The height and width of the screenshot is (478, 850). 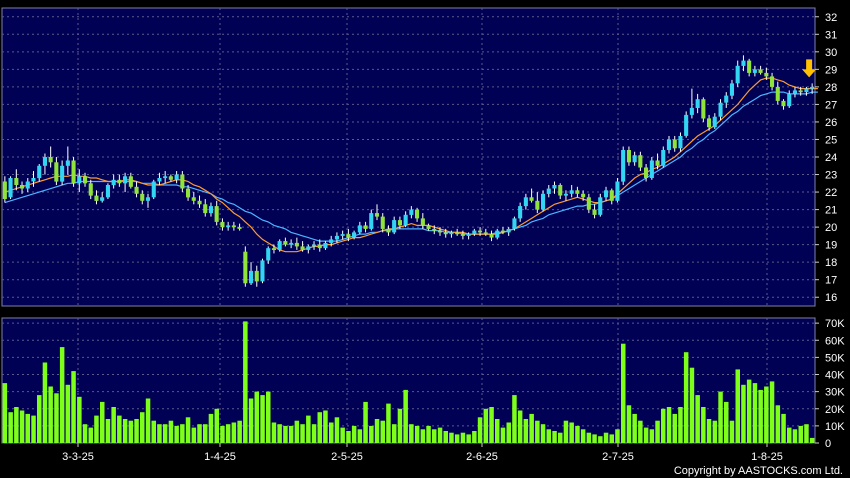 I want to click on volume-tick-label: 40K, so click(x=835, y=376).